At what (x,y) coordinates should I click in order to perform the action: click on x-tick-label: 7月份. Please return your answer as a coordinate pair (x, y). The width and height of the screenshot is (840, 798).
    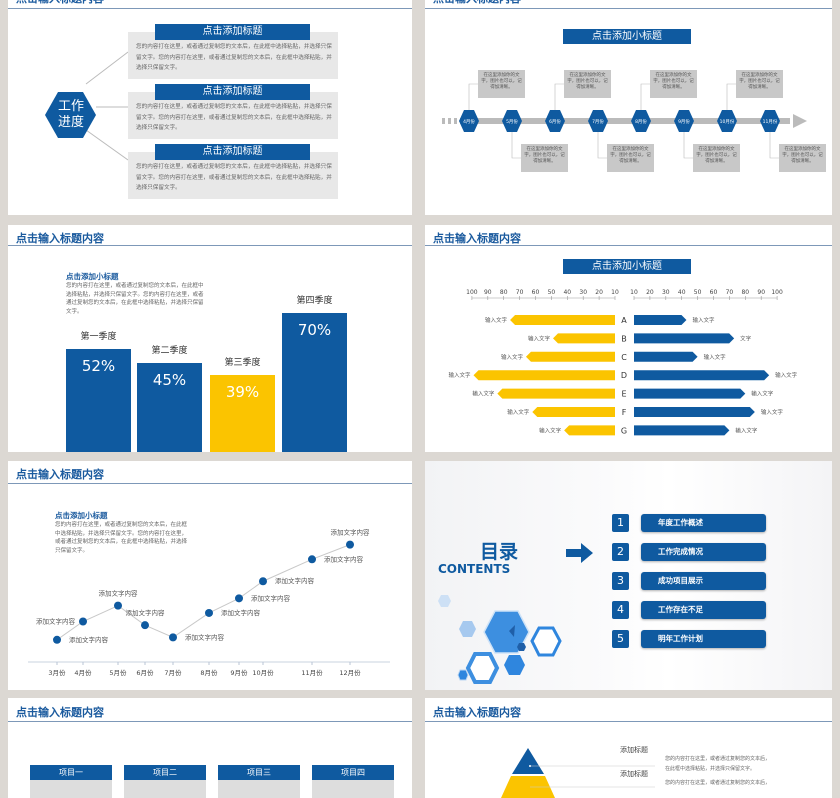
    Looking at the image, I should click on (173, 672).